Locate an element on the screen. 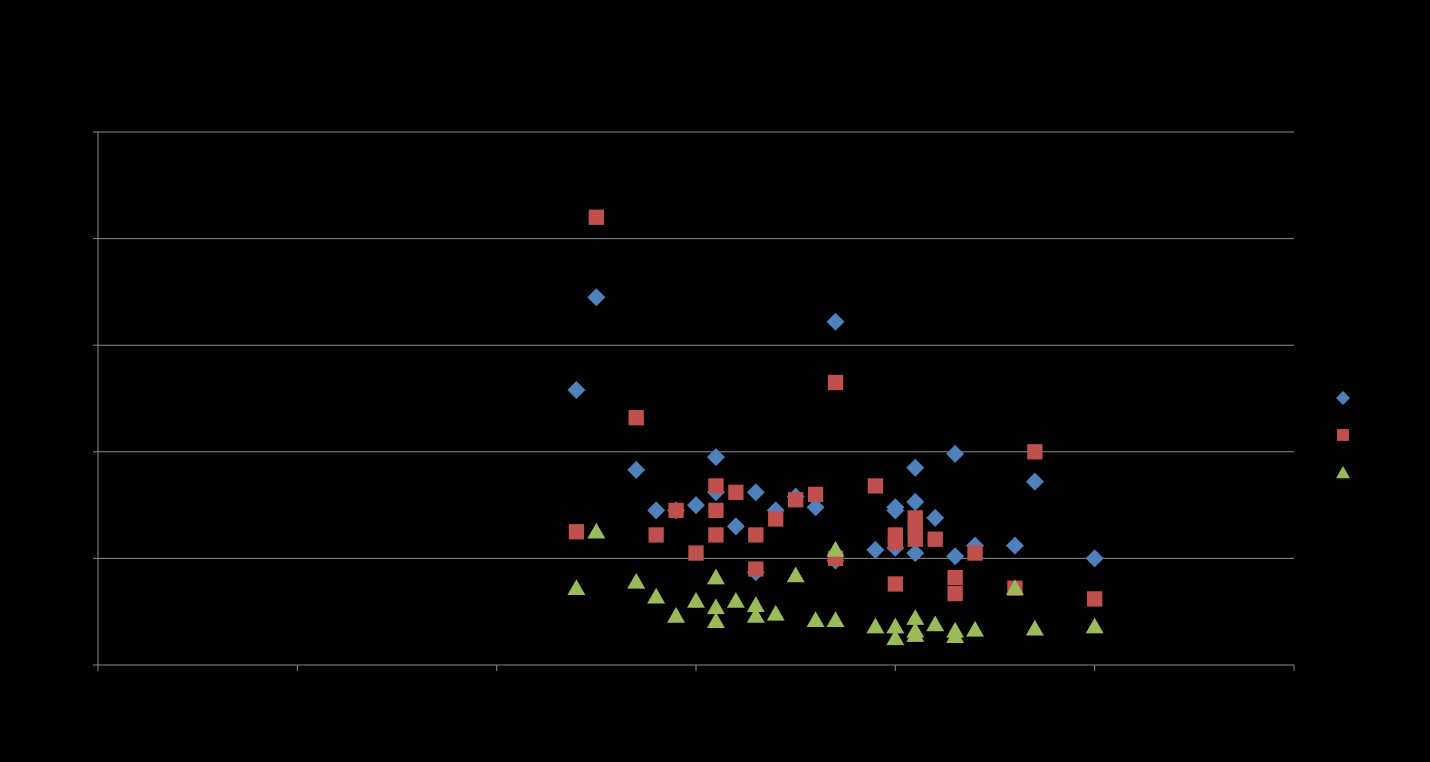  legend is located at coordinates (1343, 435).